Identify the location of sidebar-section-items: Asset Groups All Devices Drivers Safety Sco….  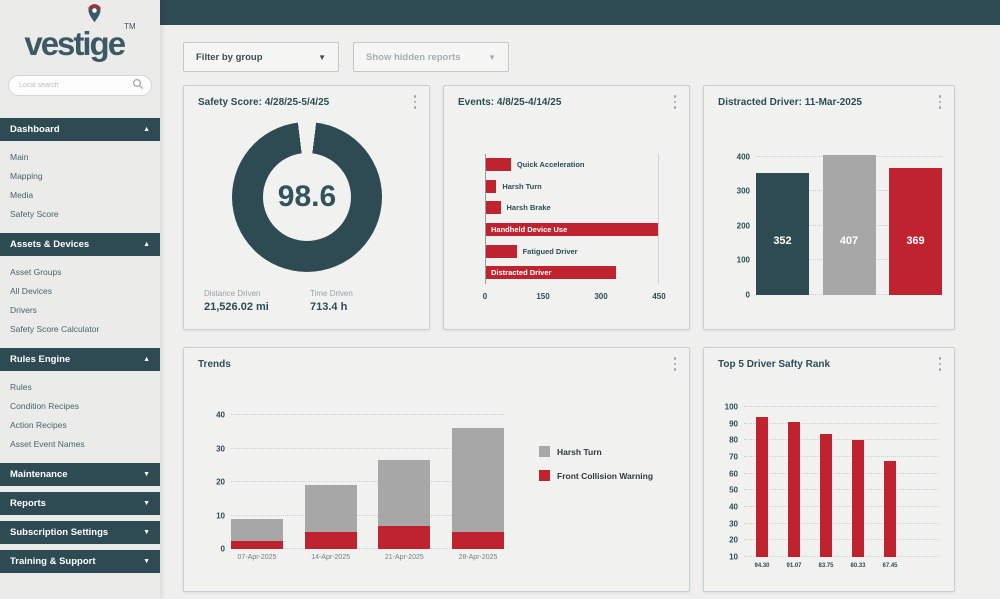
(80, 302).